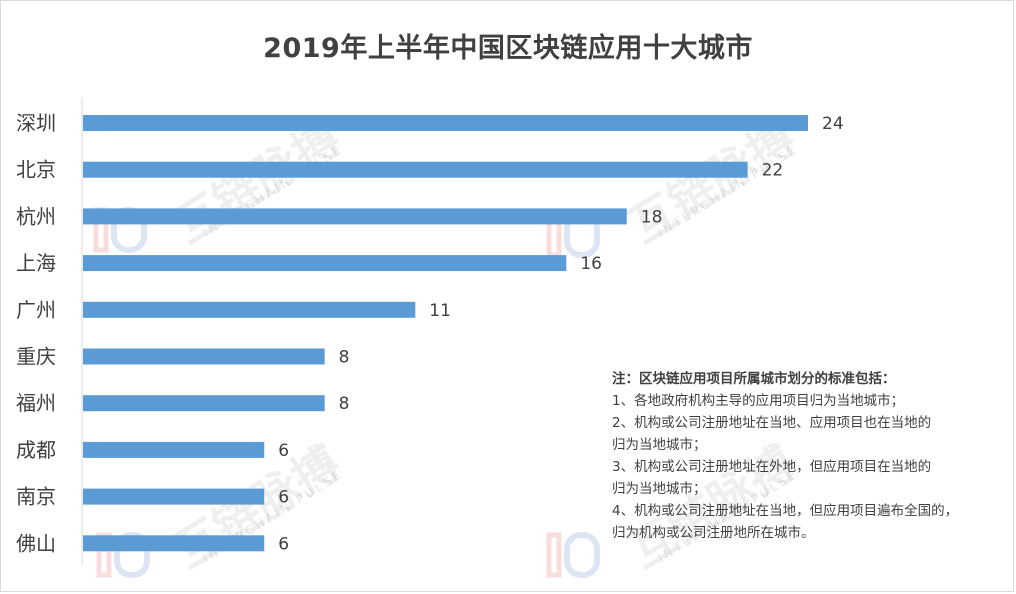 The width and height of the screenshot is (1016, 594). Describe the element at coordinates (36, 357) in the screenshot. I see `category-label: 重庆` at that location.